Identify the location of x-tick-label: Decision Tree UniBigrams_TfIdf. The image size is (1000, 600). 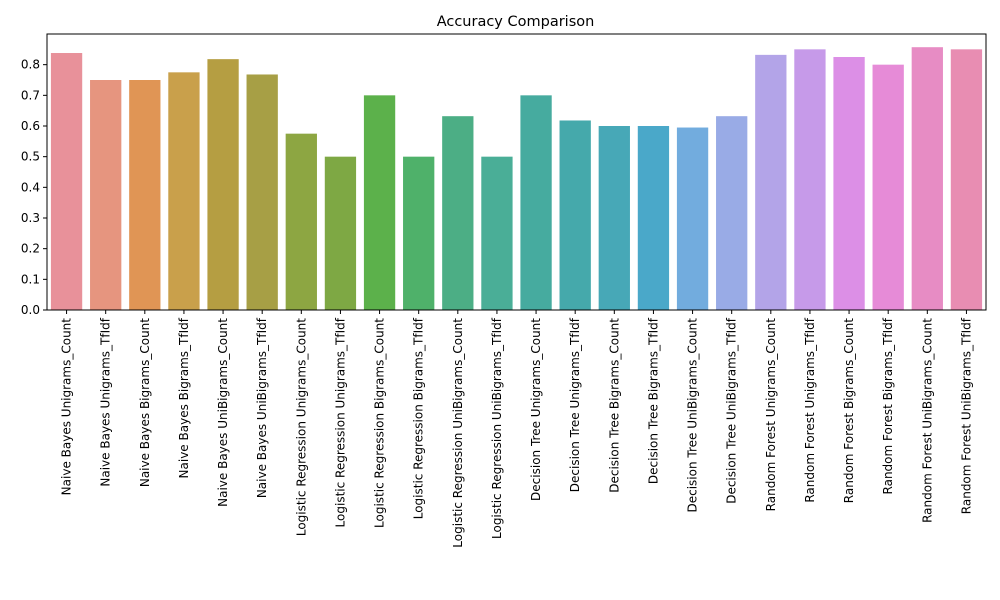
(732, 410).